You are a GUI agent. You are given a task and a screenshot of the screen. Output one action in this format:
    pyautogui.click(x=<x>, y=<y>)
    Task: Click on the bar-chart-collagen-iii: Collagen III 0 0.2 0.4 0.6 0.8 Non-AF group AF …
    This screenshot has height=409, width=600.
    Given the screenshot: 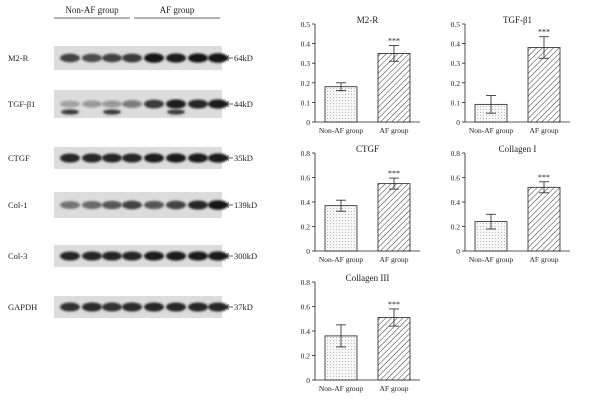 What is the action you would take?
    pyautogui.click(x=360, y=333)
    